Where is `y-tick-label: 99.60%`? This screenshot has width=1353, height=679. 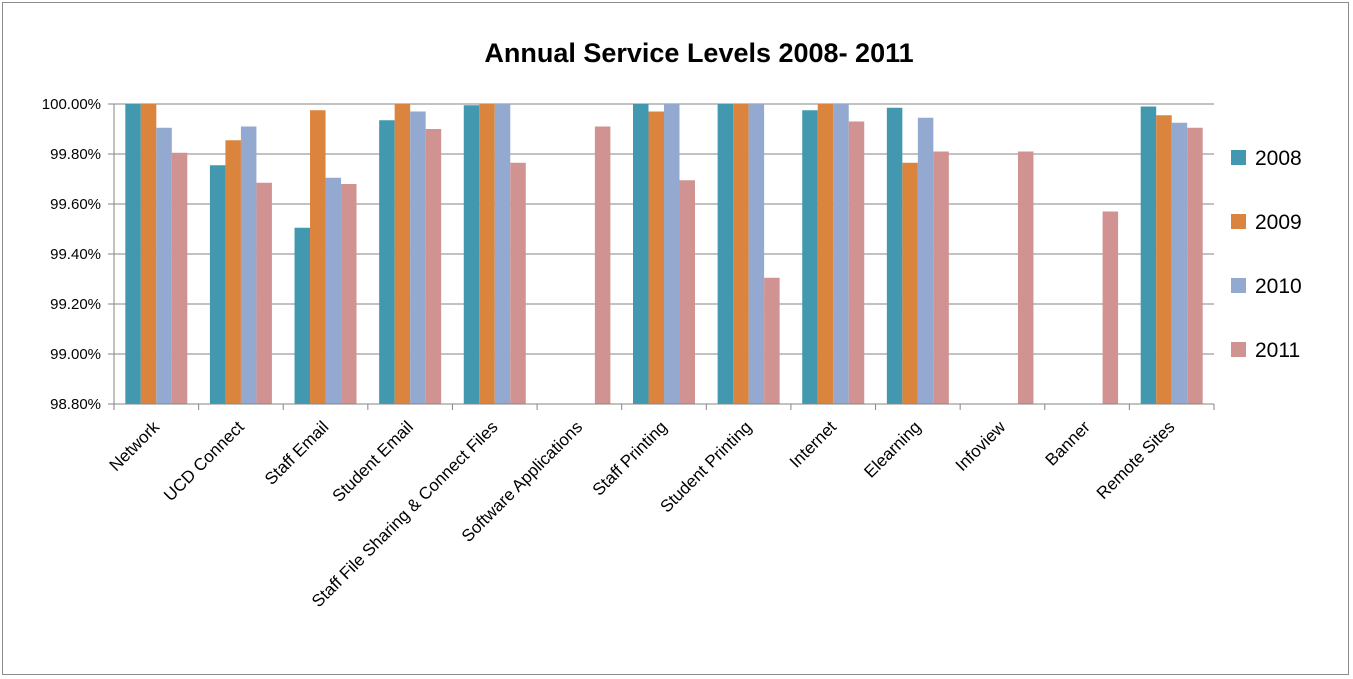 y-tick-label: 99.60% is located at coordinates (75, 204).